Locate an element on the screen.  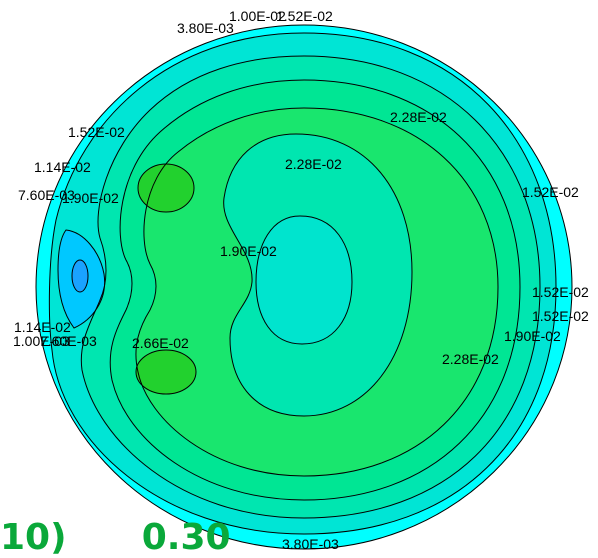
label-left-114: 1.14E-02 is located at coordinates (62, 167).